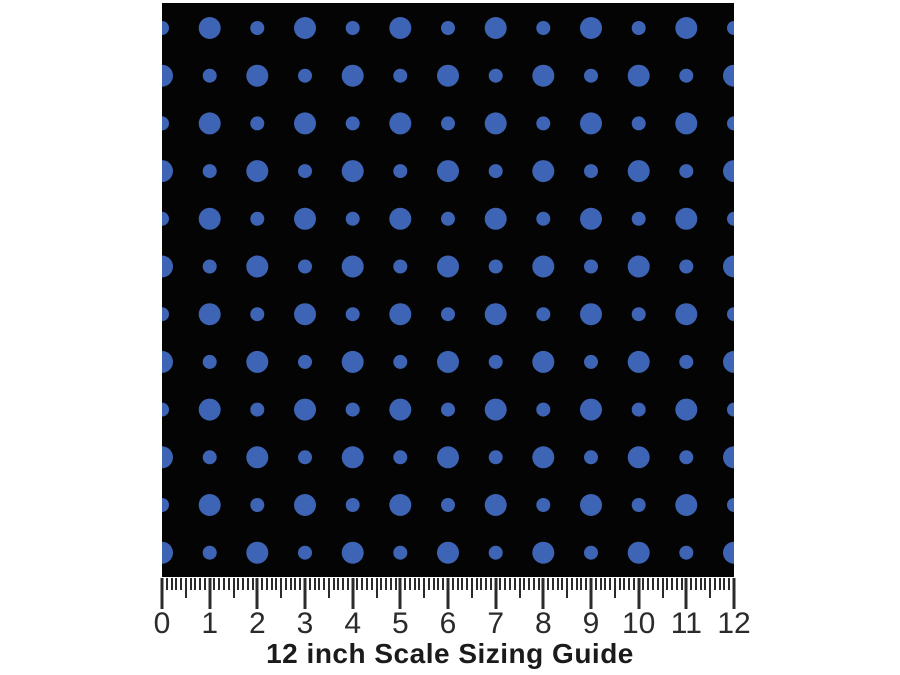 The image size is (900, 675). I want to click on ruler-number: 12, so click(734, 623).